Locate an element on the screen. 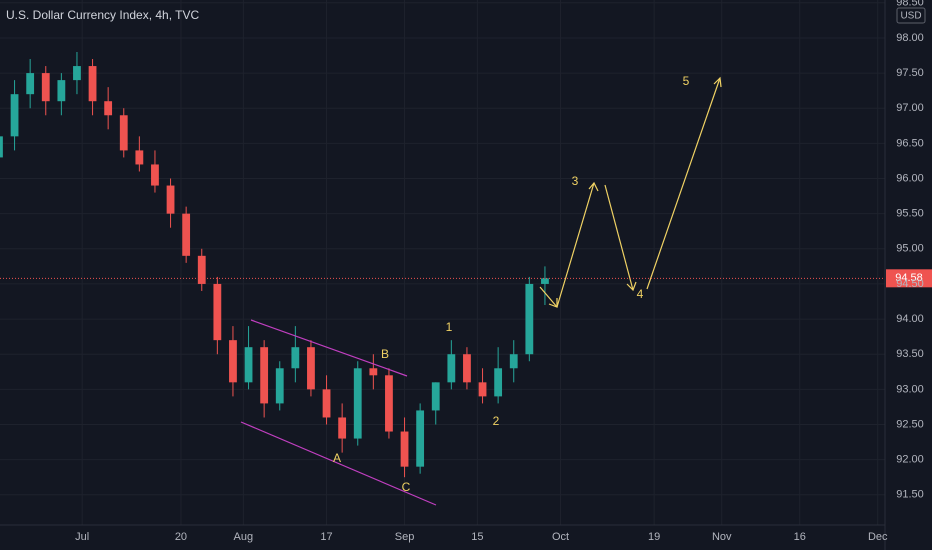 The width and height of the screenshot is (932, 550). x-tick-label: 17 is located at coordinates (326, 537).